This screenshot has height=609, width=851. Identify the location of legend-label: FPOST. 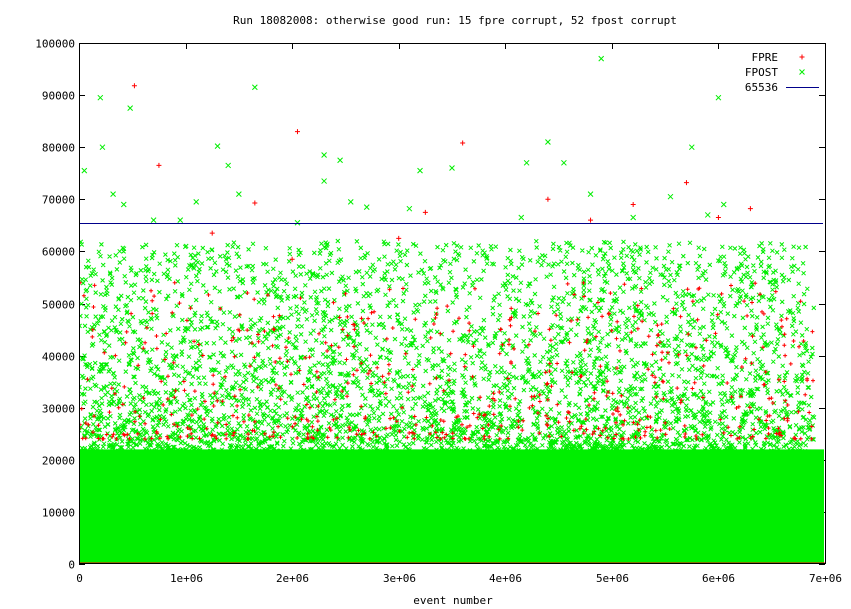
(761, 72).